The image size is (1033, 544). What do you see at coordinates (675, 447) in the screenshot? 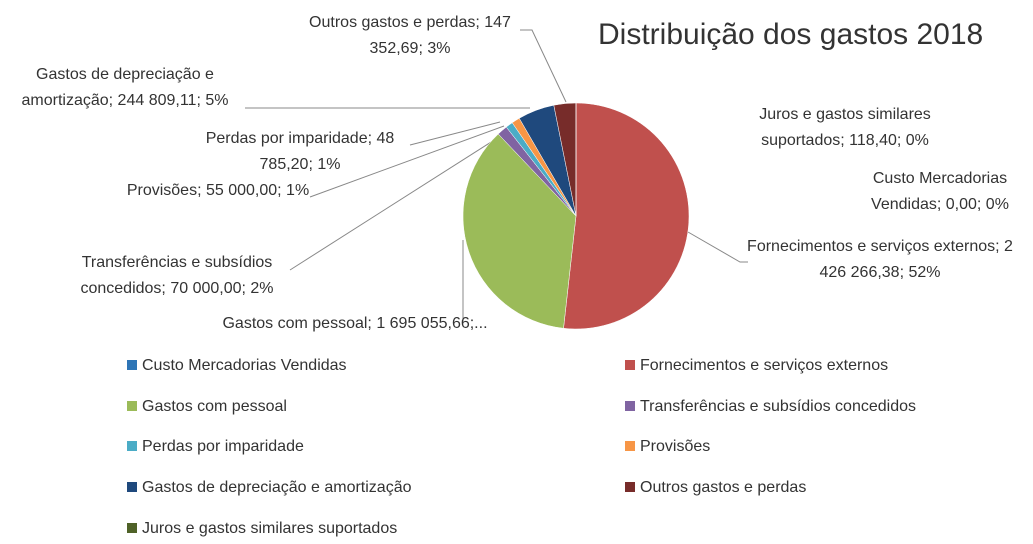
I see `legend-label: Provisões` at bounding box center [675, 447].